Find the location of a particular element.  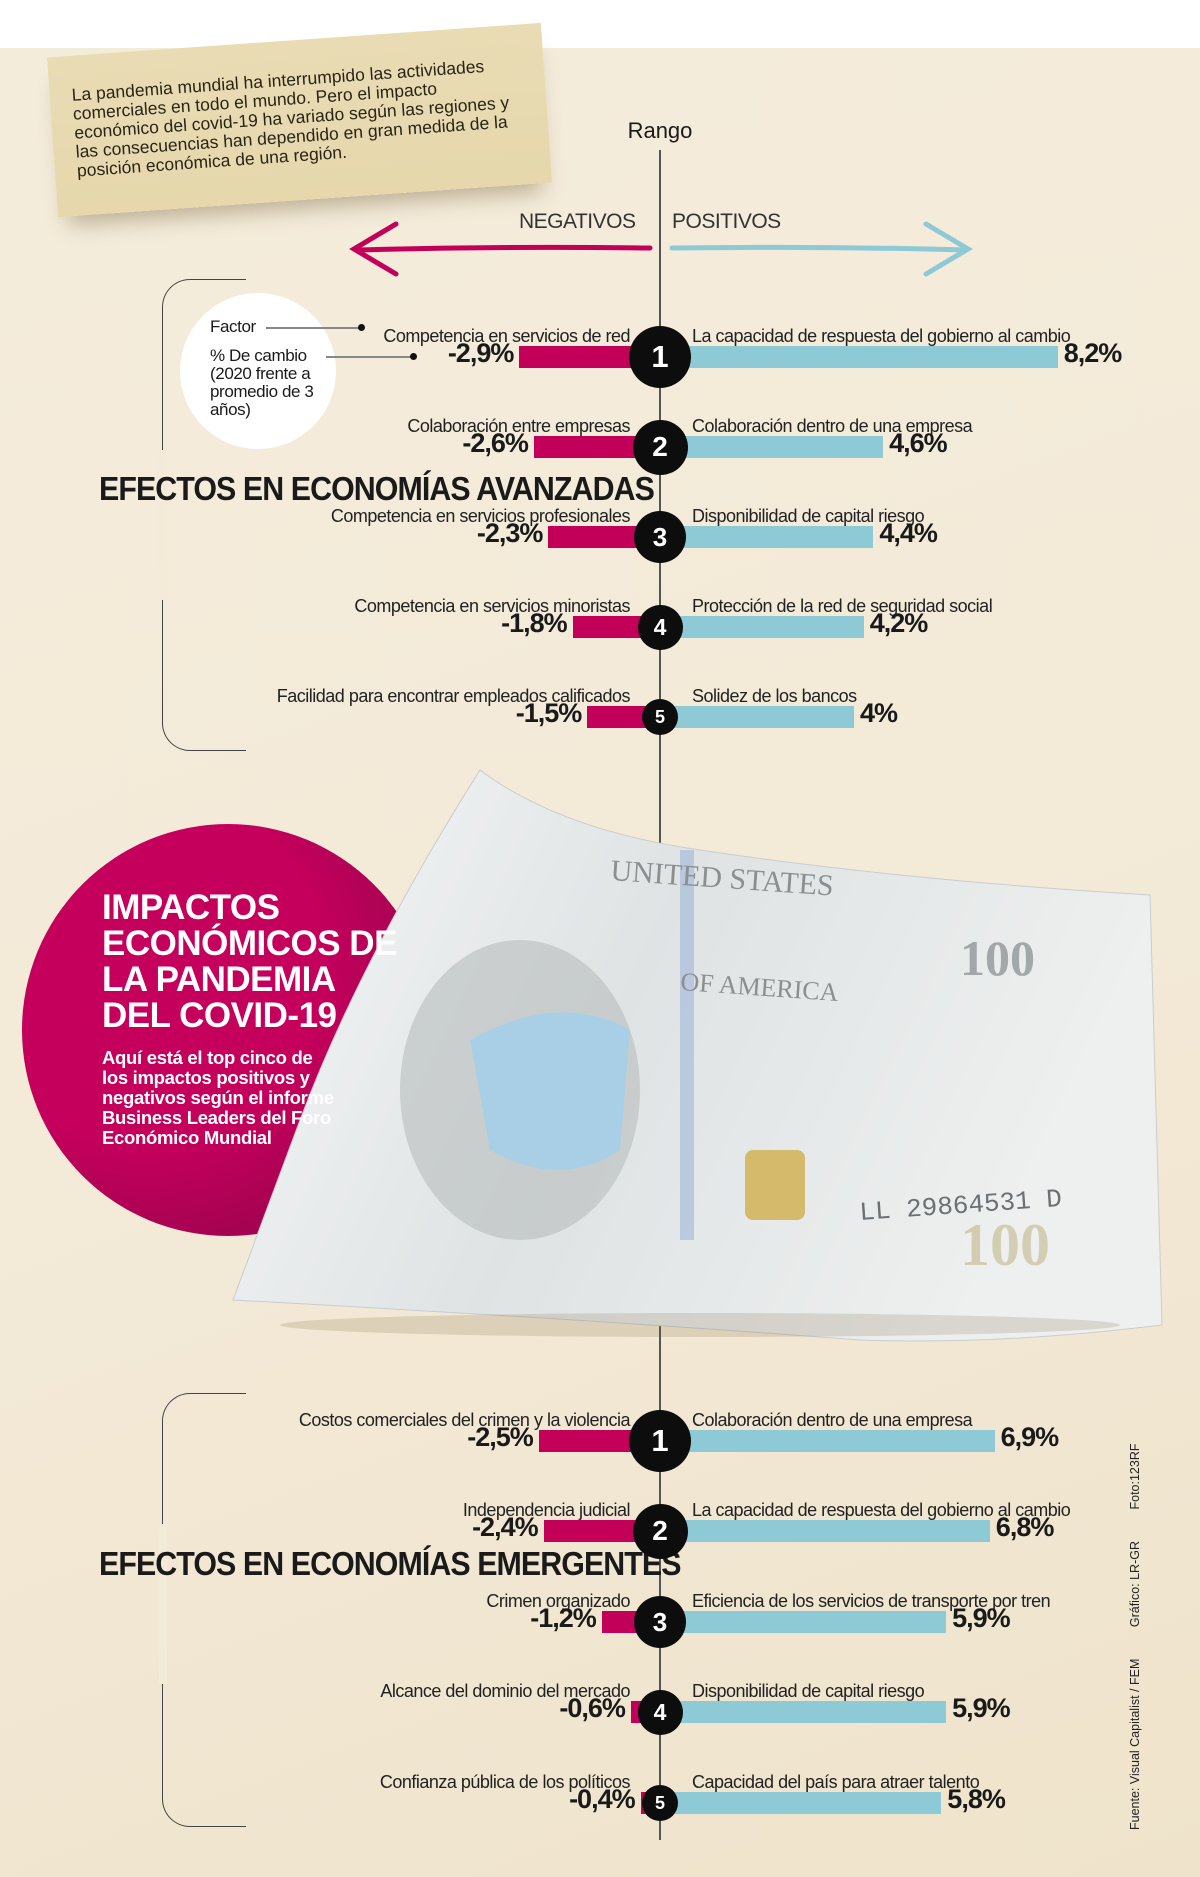

credit-photo: Foto:123RF is located at coordinates (1135, 1476).